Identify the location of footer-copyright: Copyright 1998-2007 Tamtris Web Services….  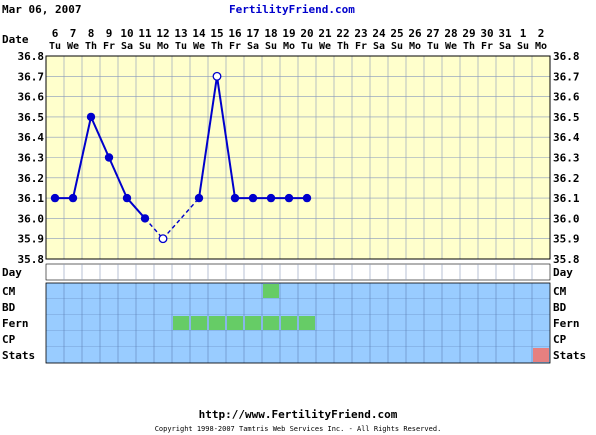
(298, 429).